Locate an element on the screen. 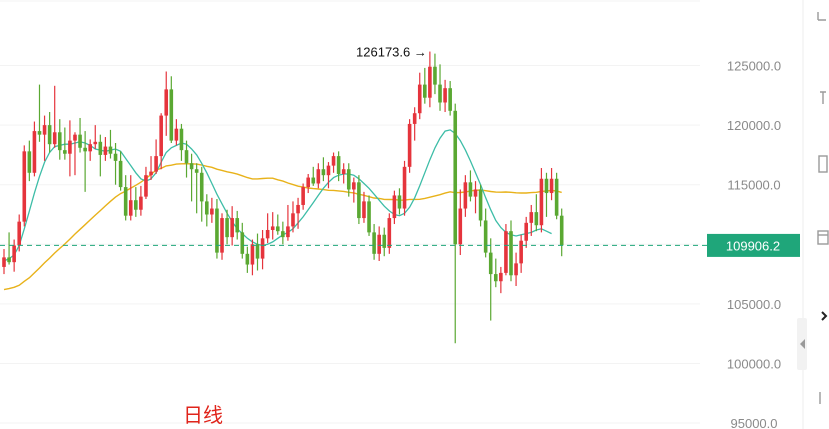 The width and height of the screenshot is (829, 429). current-price-badge: 109906.2 is located at coordinates (753, 245).